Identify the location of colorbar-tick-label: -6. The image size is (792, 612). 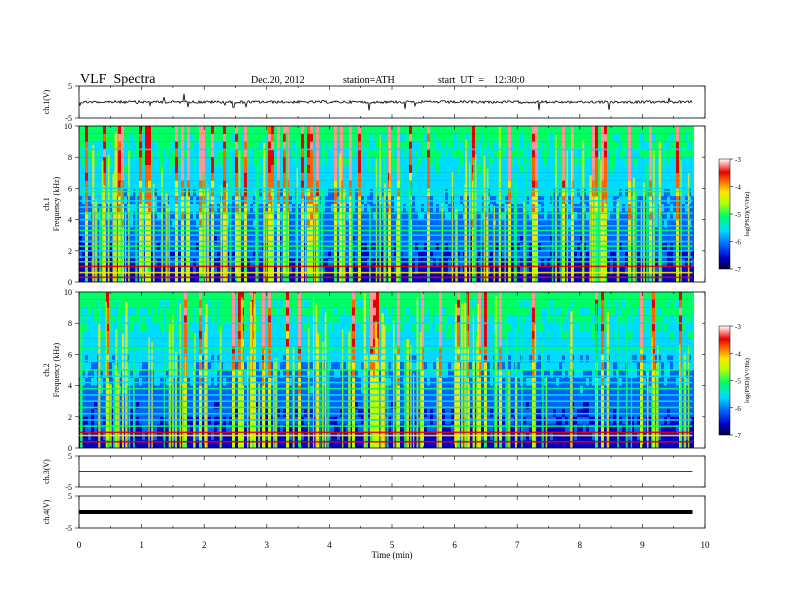
(738, 243).